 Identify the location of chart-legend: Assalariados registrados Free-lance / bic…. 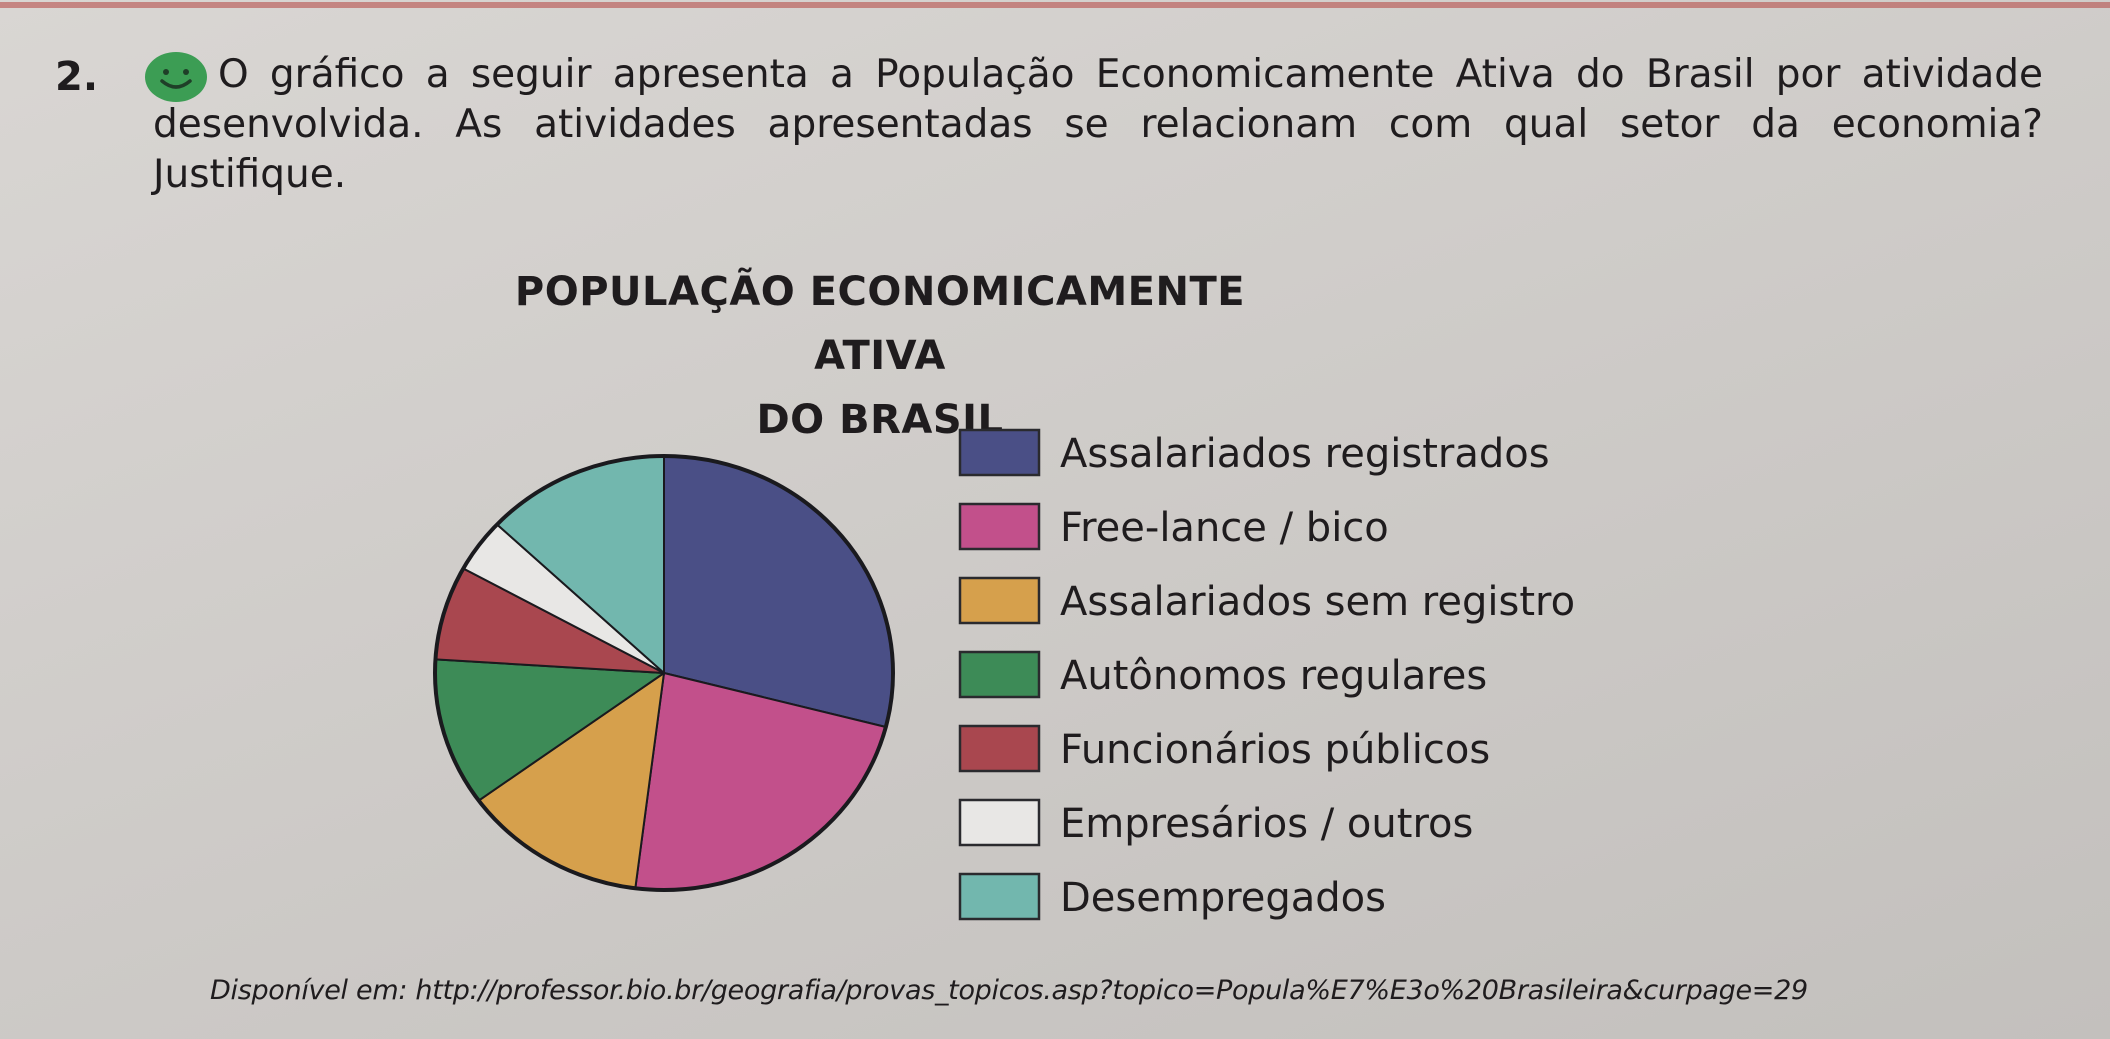
(1266, 674).